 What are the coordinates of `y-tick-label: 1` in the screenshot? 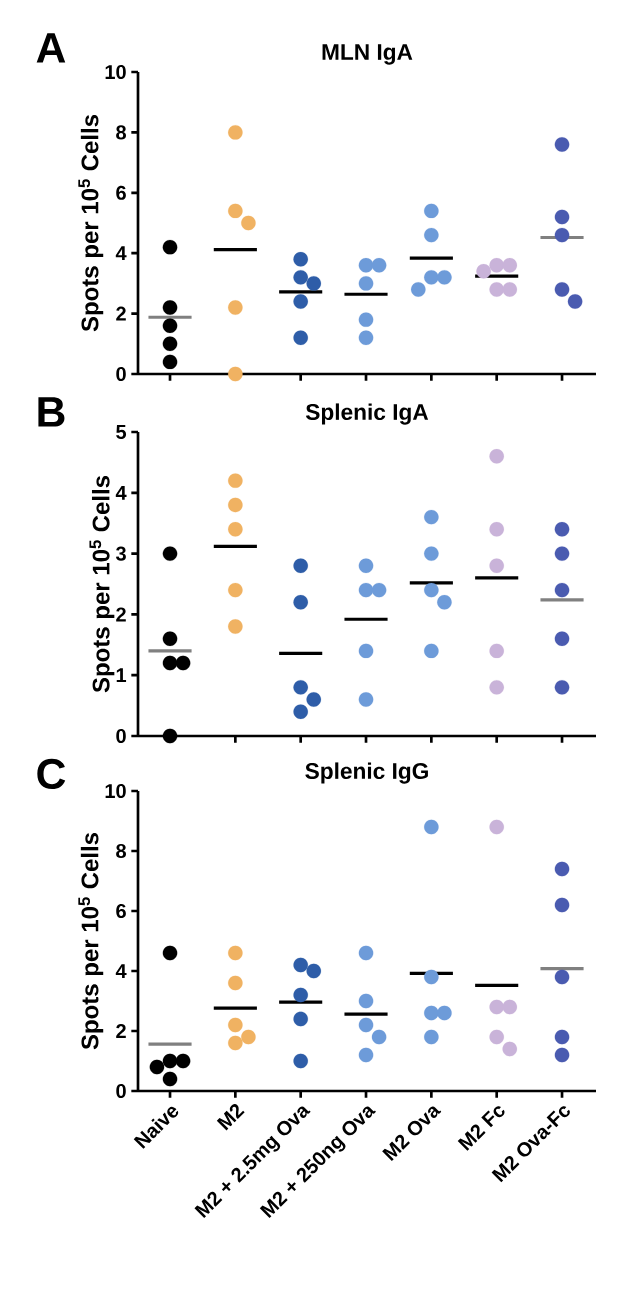 It's located at (121, 675).